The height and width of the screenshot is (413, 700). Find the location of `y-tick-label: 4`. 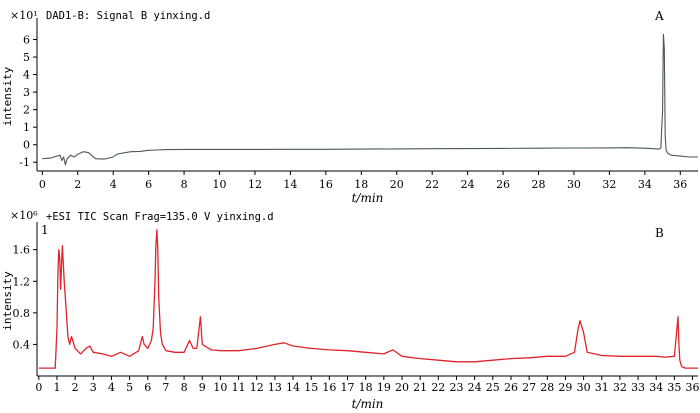

y-tick-label: 4 is located at coordinates (26, 75).